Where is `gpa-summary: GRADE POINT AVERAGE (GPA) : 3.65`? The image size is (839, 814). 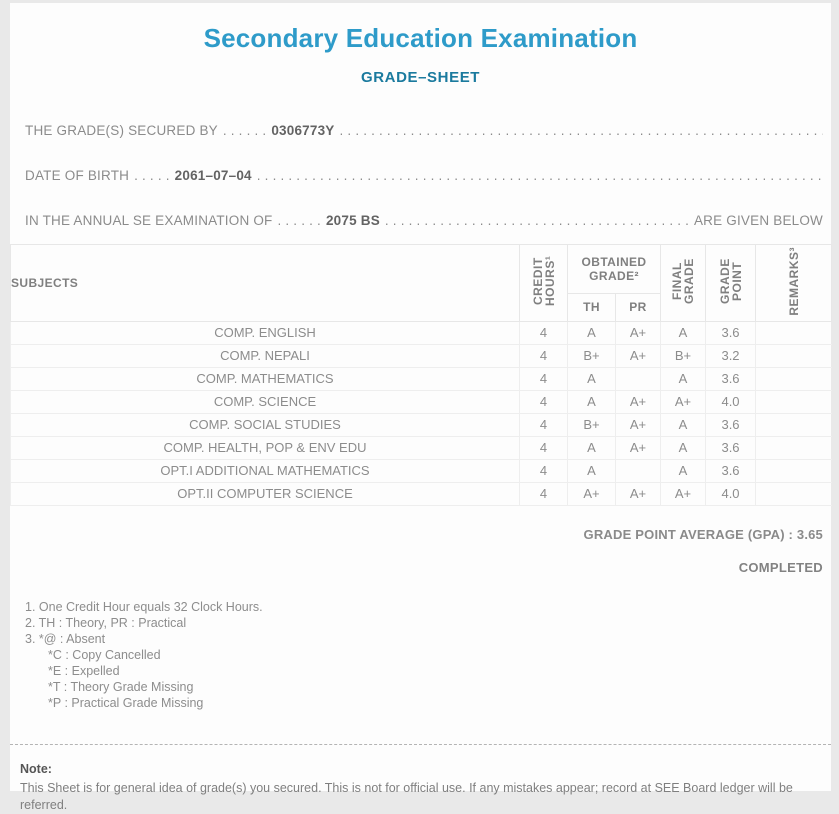 gpa-summary: GRADE POINT AVERAGE (GPA) : 3.65 is located at coordinates (420, 534).